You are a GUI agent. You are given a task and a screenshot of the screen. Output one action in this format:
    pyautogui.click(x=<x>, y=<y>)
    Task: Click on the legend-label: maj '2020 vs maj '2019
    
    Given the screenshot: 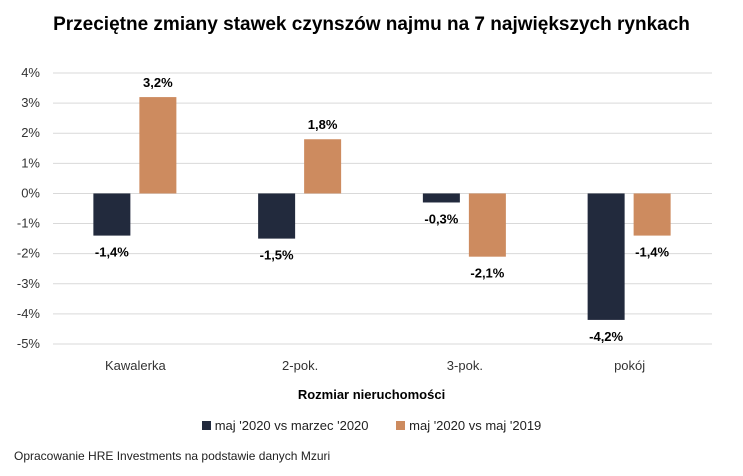 What is the action you would take?
    pyautogui.click(x=475, y=425)
    